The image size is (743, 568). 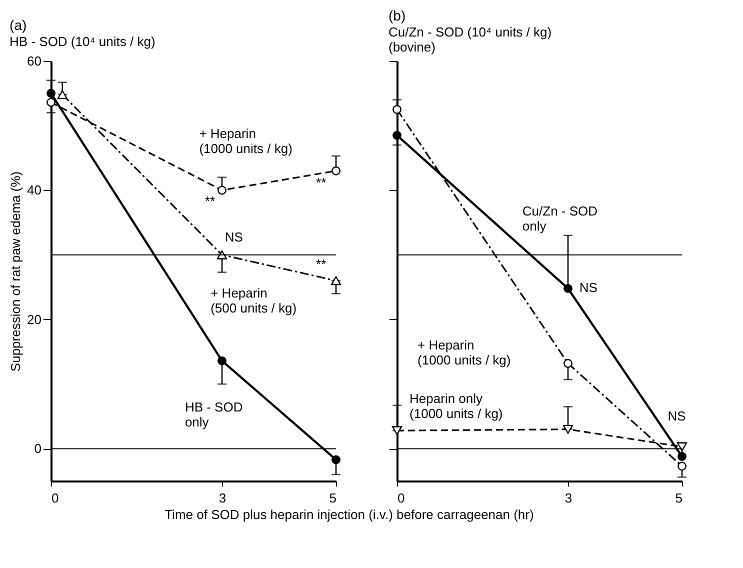 What do you see at coordinates (253, 301) in the screenshot?
I see `annotation: + Heparin (500 units / kg)` at bounding box center [253, 301].